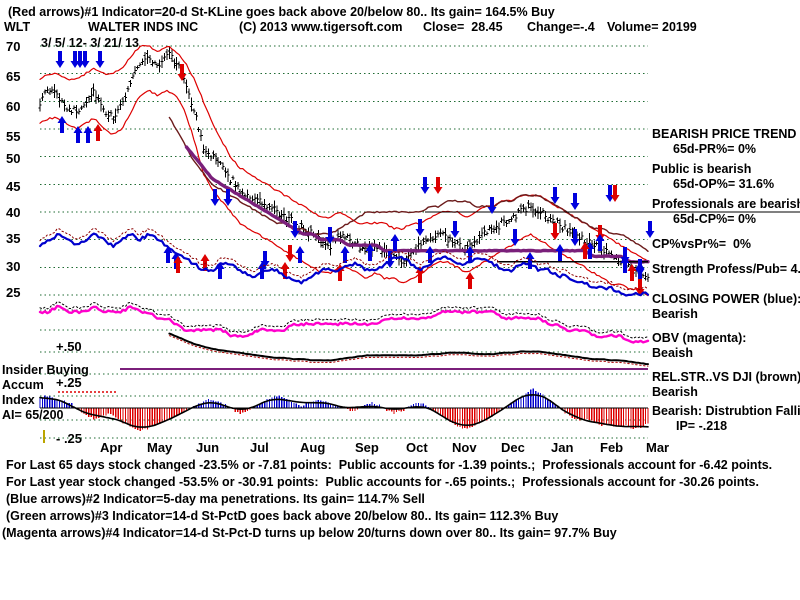 The image size is (800, 600). What do you see at coordinates (321, 27) in the screenshot?
I see `copyright-notice: (C) 2013 www.tigersoft.com` at bounding box center [321, 27].